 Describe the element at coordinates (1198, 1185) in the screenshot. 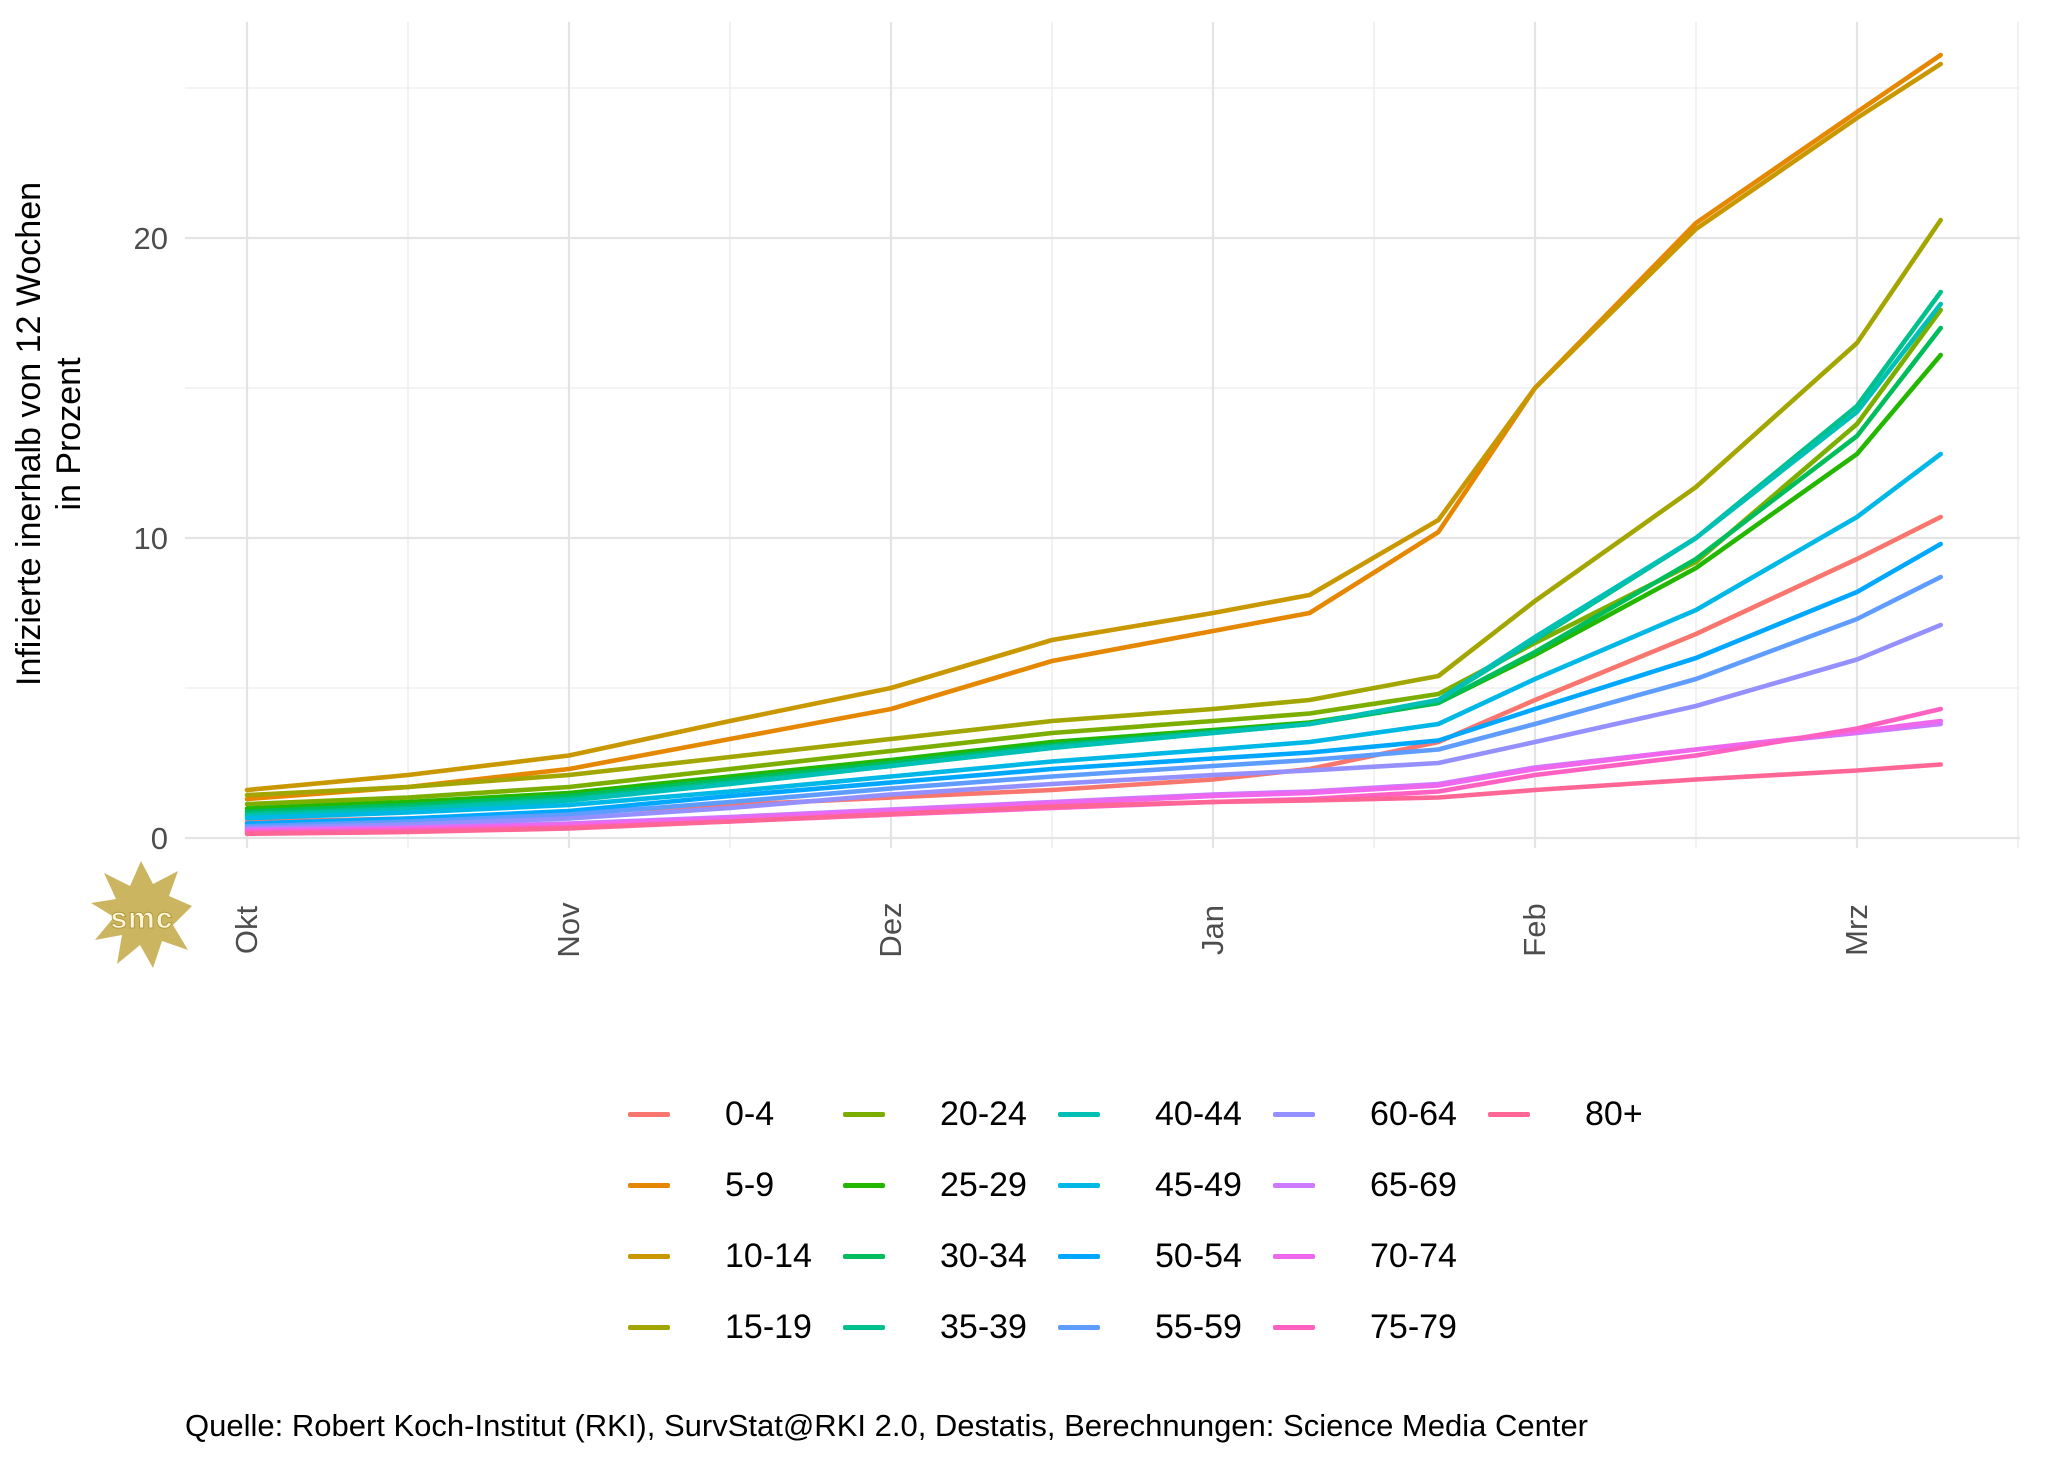

I see `legend-label-45-49: 45-49` at that location.